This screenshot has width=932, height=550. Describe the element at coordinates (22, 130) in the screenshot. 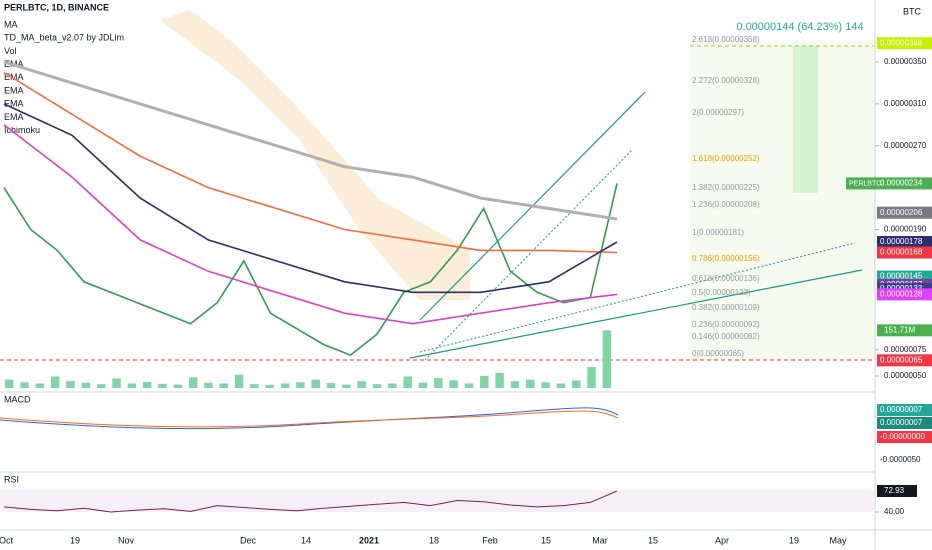

I see `indicator-legend: Ichimoku` at that location.